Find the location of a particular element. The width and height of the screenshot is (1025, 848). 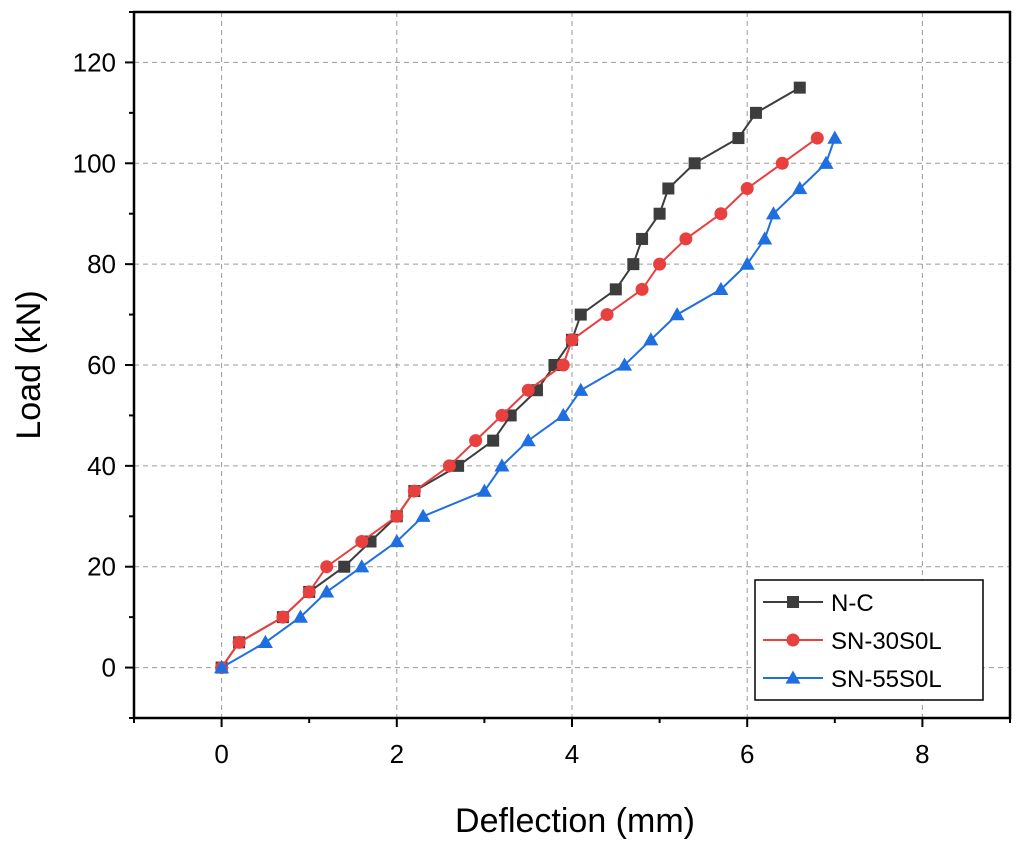

y-axis-title: Load (kN) is located at coordinates (29, 364).